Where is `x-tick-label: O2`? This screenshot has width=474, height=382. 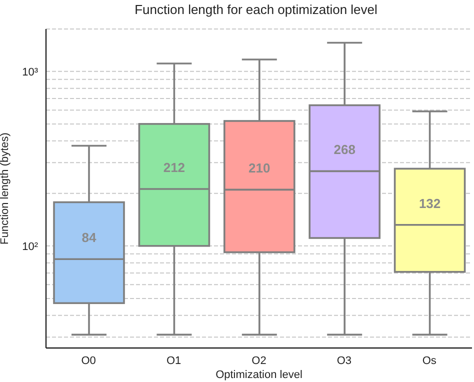
x-tick-label: O2 is located at coordinates (259, 360).